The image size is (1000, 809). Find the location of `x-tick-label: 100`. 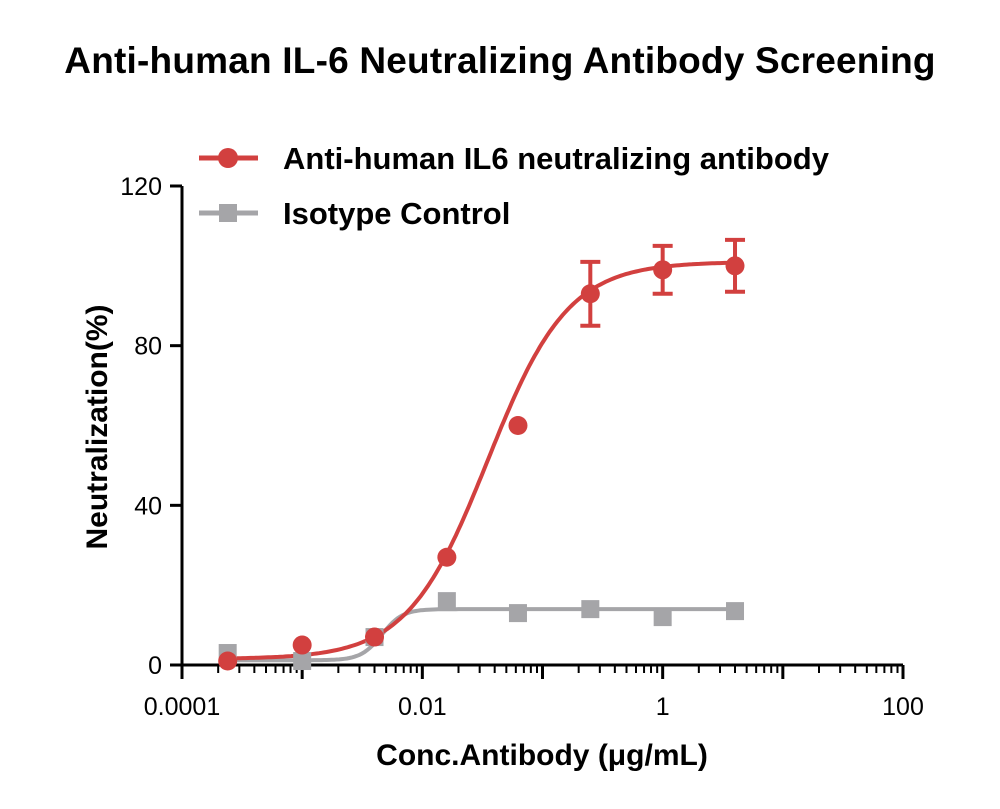

x-tick-label: 100 is located at coordinates (903, 707).